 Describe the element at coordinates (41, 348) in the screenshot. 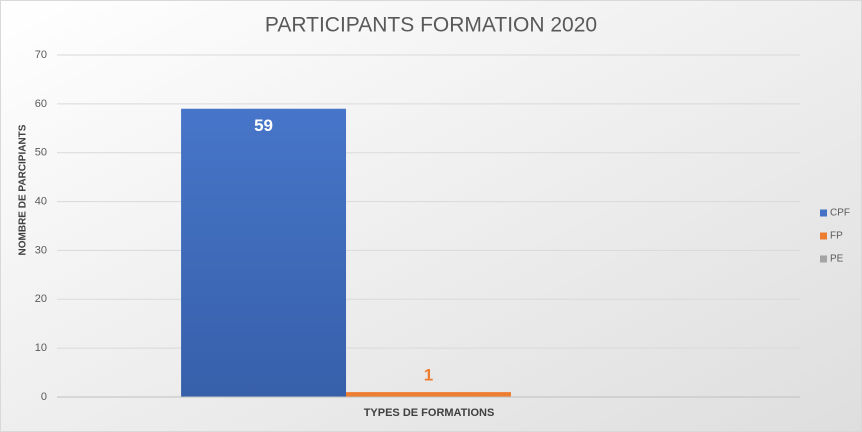

I see `y-tick-label: 10` at that location.